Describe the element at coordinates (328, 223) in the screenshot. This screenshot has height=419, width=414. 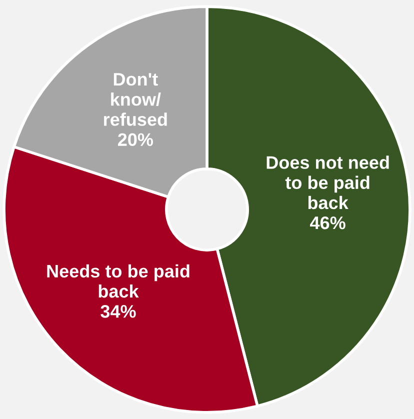
I see `data-label: 46%` at that location.